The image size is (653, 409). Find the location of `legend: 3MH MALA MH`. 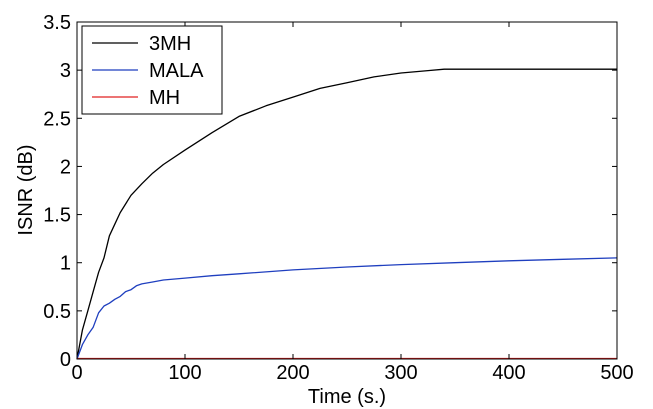

legend: 3MH MALA MH is located at coordinates (152, 70).